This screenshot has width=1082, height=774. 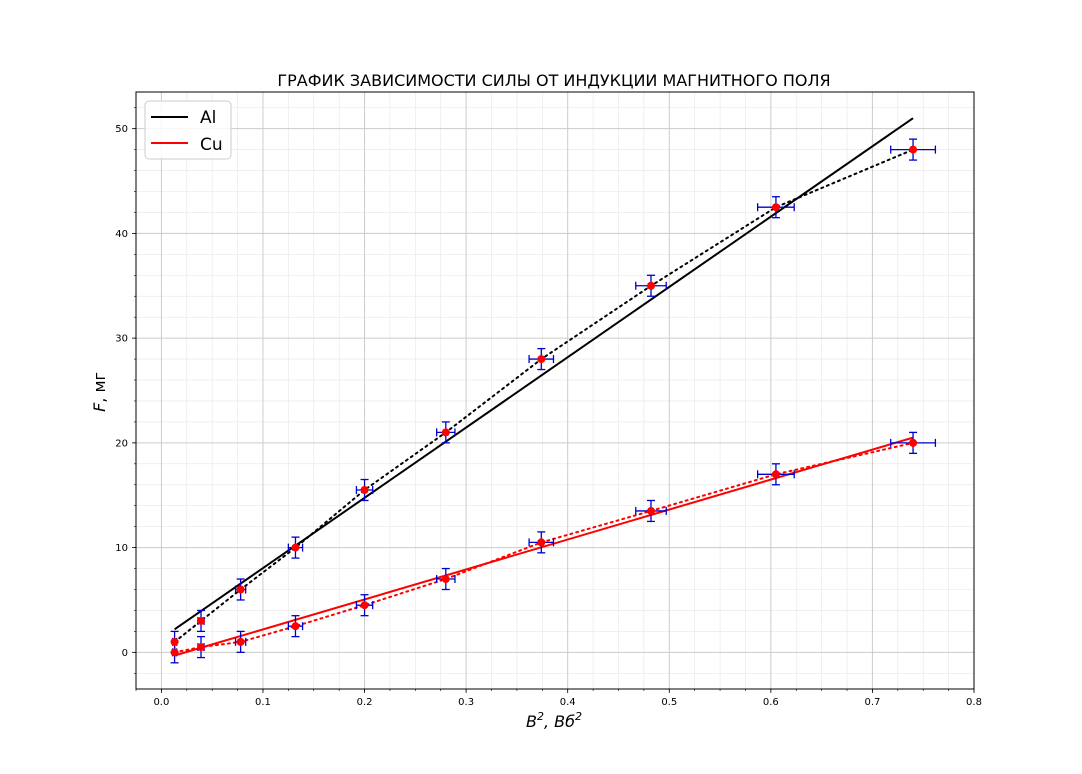 I want to click on x-tick-label: 0.3, so click(x=466, y=702).